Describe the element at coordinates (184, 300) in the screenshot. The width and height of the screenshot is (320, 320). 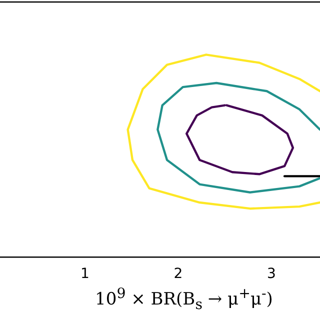
I see `text: 10$^{9}$ × BR(B$_{s}$ → μ$^{+}$μ$^{-}$)` at that location.